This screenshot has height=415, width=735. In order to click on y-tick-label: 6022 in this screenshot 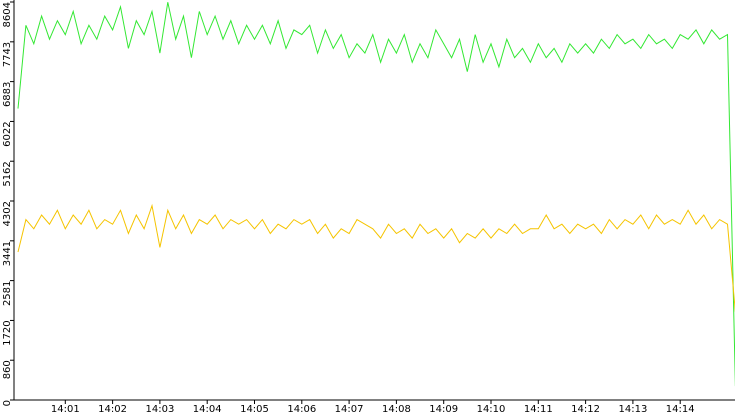, I will do `click(7, 133)`.